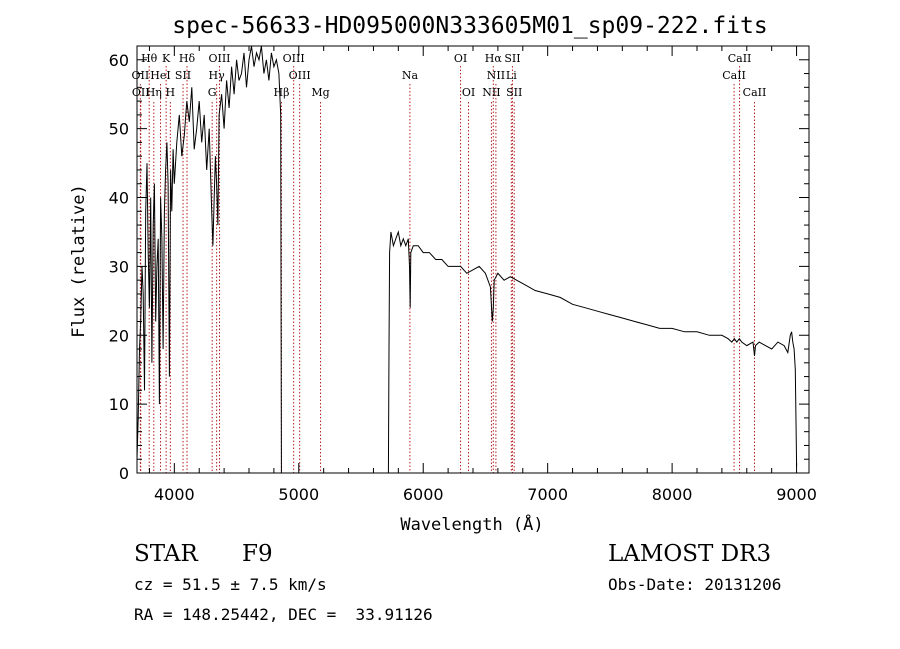  Describe the element at coordinates (496, 75) in the screenshot. I see `line-label-15: NII` at that location.